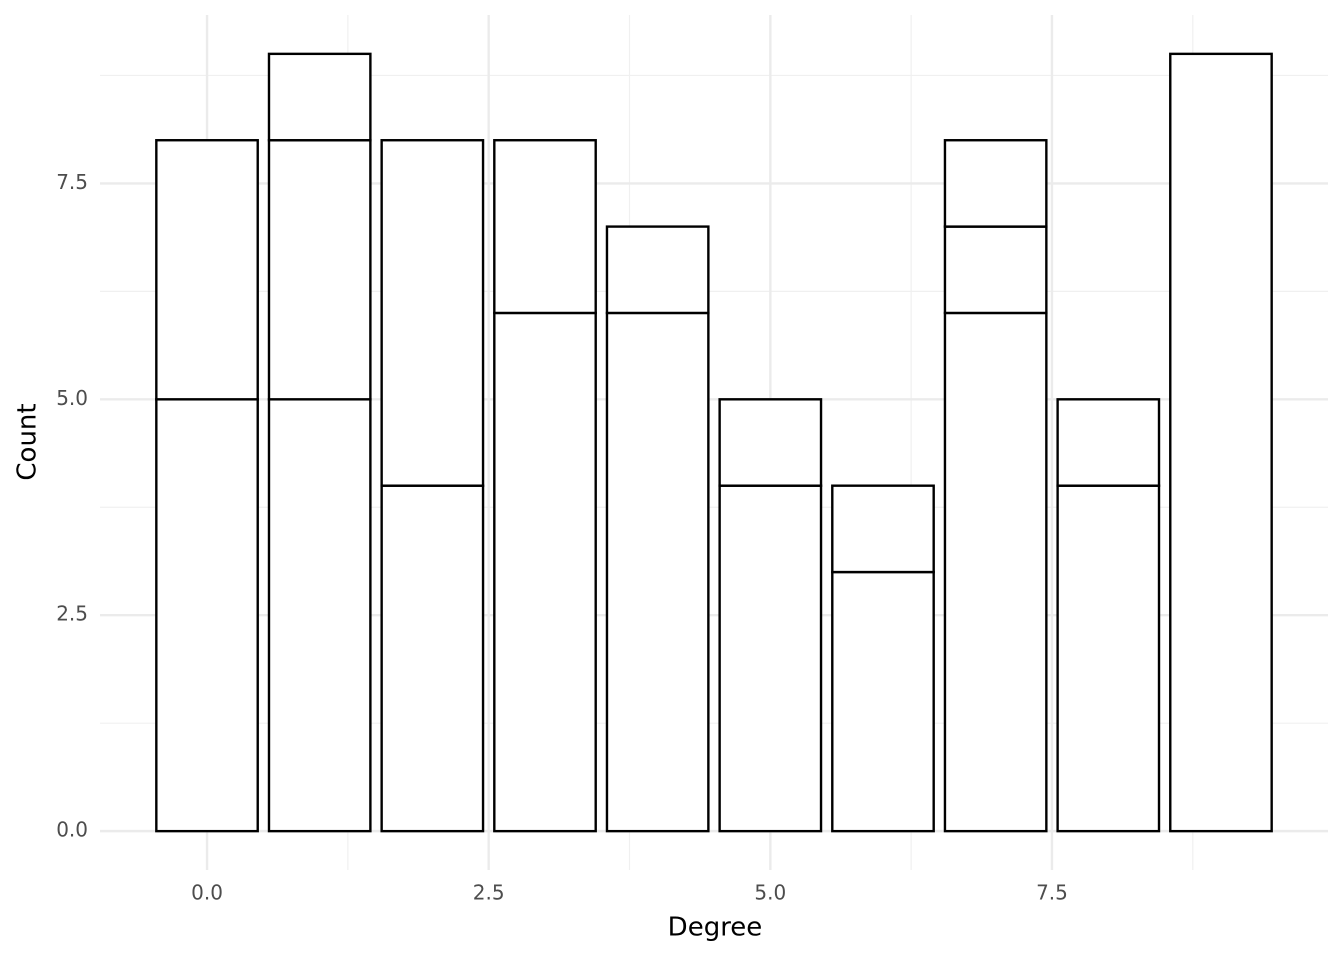 The height and width of the screenshot is (960, 1344). I want to click on y-axis-title: Count, so click(28, 441).